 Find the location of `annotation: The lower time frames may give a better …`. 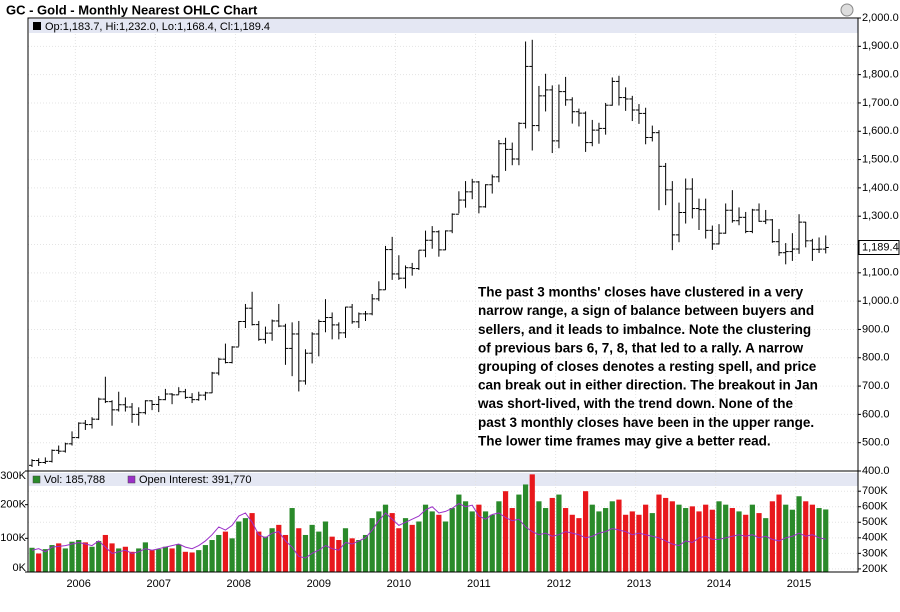

annotation: The lower time frames may give a better … is located at coordinates (624, 440).